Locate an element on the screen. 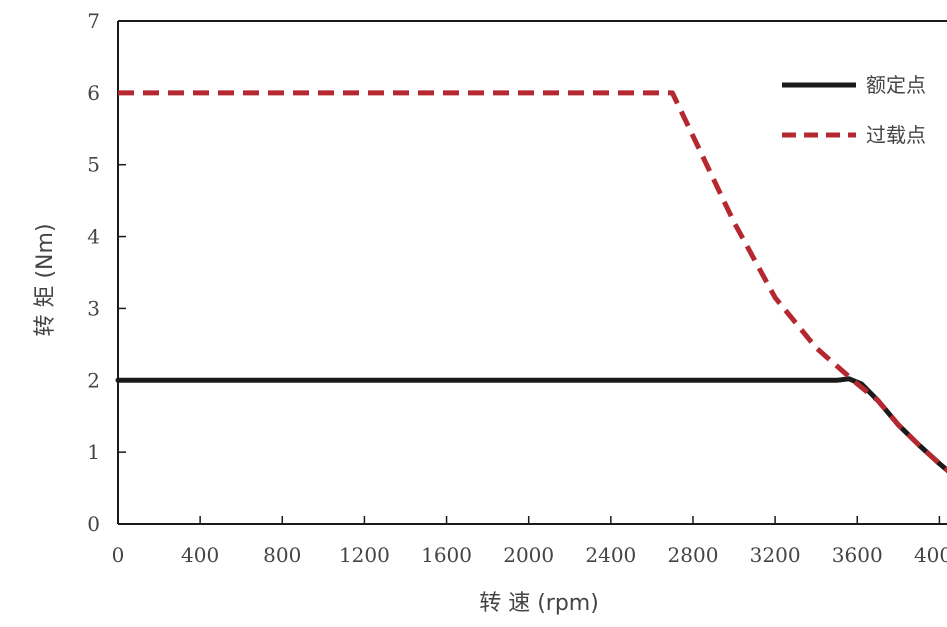 This screenshot has width=947, height=627. y-tick-label: 5 is located at coordinates (93, 165).